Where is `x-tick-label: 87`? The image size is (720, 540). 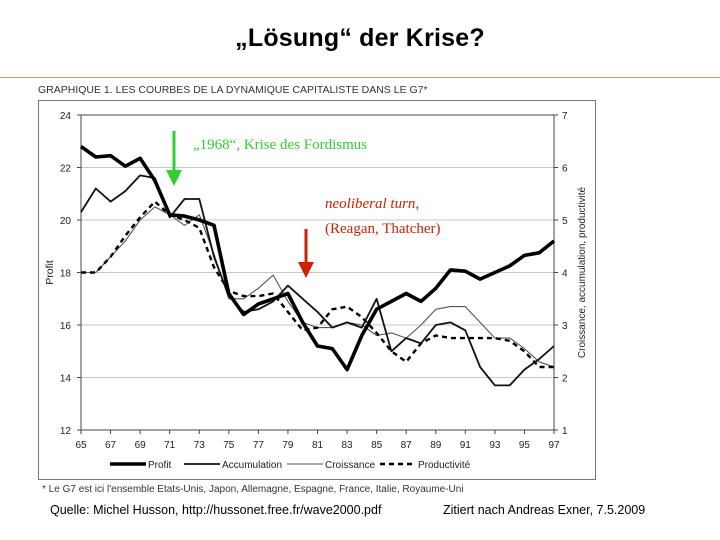
x-tick-label: 87 is located at coordinates (407, 445).